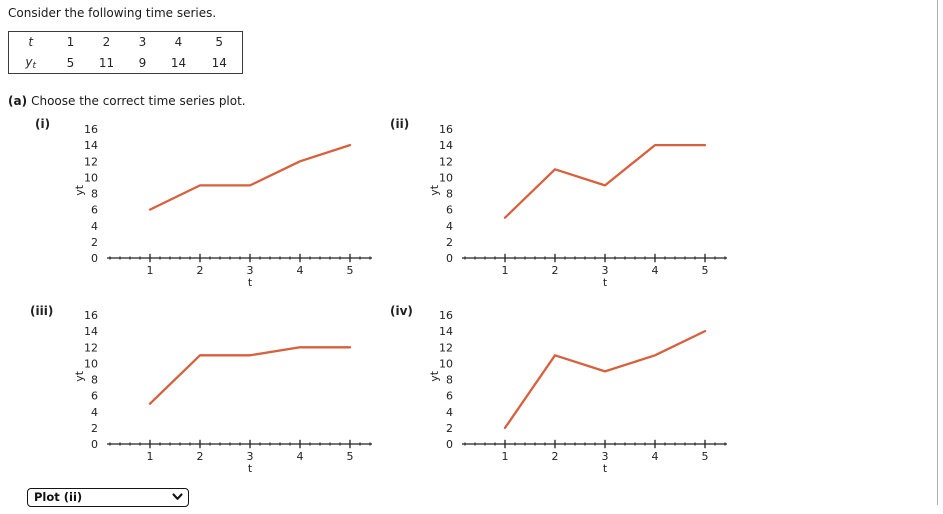 This screenshot has width=943, height=514. Describe the element at coordinates (70, 42) in the screenshot. I see `t-cell-1: 1` at that location.